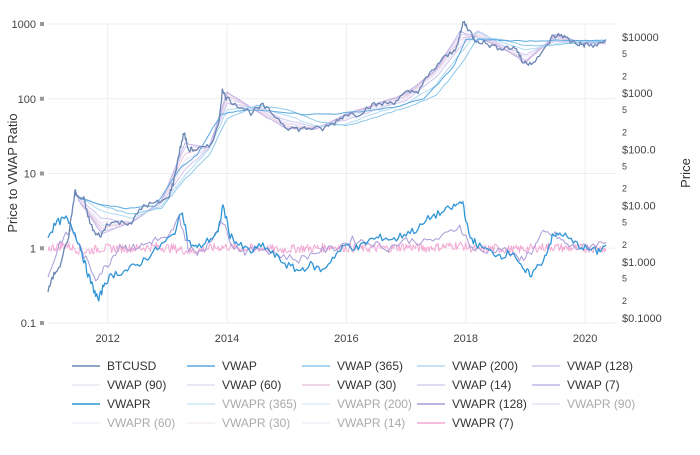 Image resolution: width=700 pixels, height=455 pixels. I want to click on y-tick-label-right: $10.00, so click(639, 207).